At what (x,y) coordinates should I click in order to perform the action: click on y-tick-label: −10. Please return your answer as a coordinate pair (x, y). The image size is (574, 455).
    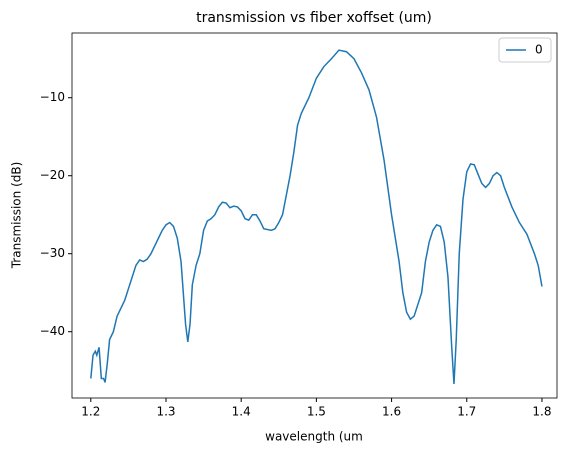
    Looking at the image, I should click on (52, 97).